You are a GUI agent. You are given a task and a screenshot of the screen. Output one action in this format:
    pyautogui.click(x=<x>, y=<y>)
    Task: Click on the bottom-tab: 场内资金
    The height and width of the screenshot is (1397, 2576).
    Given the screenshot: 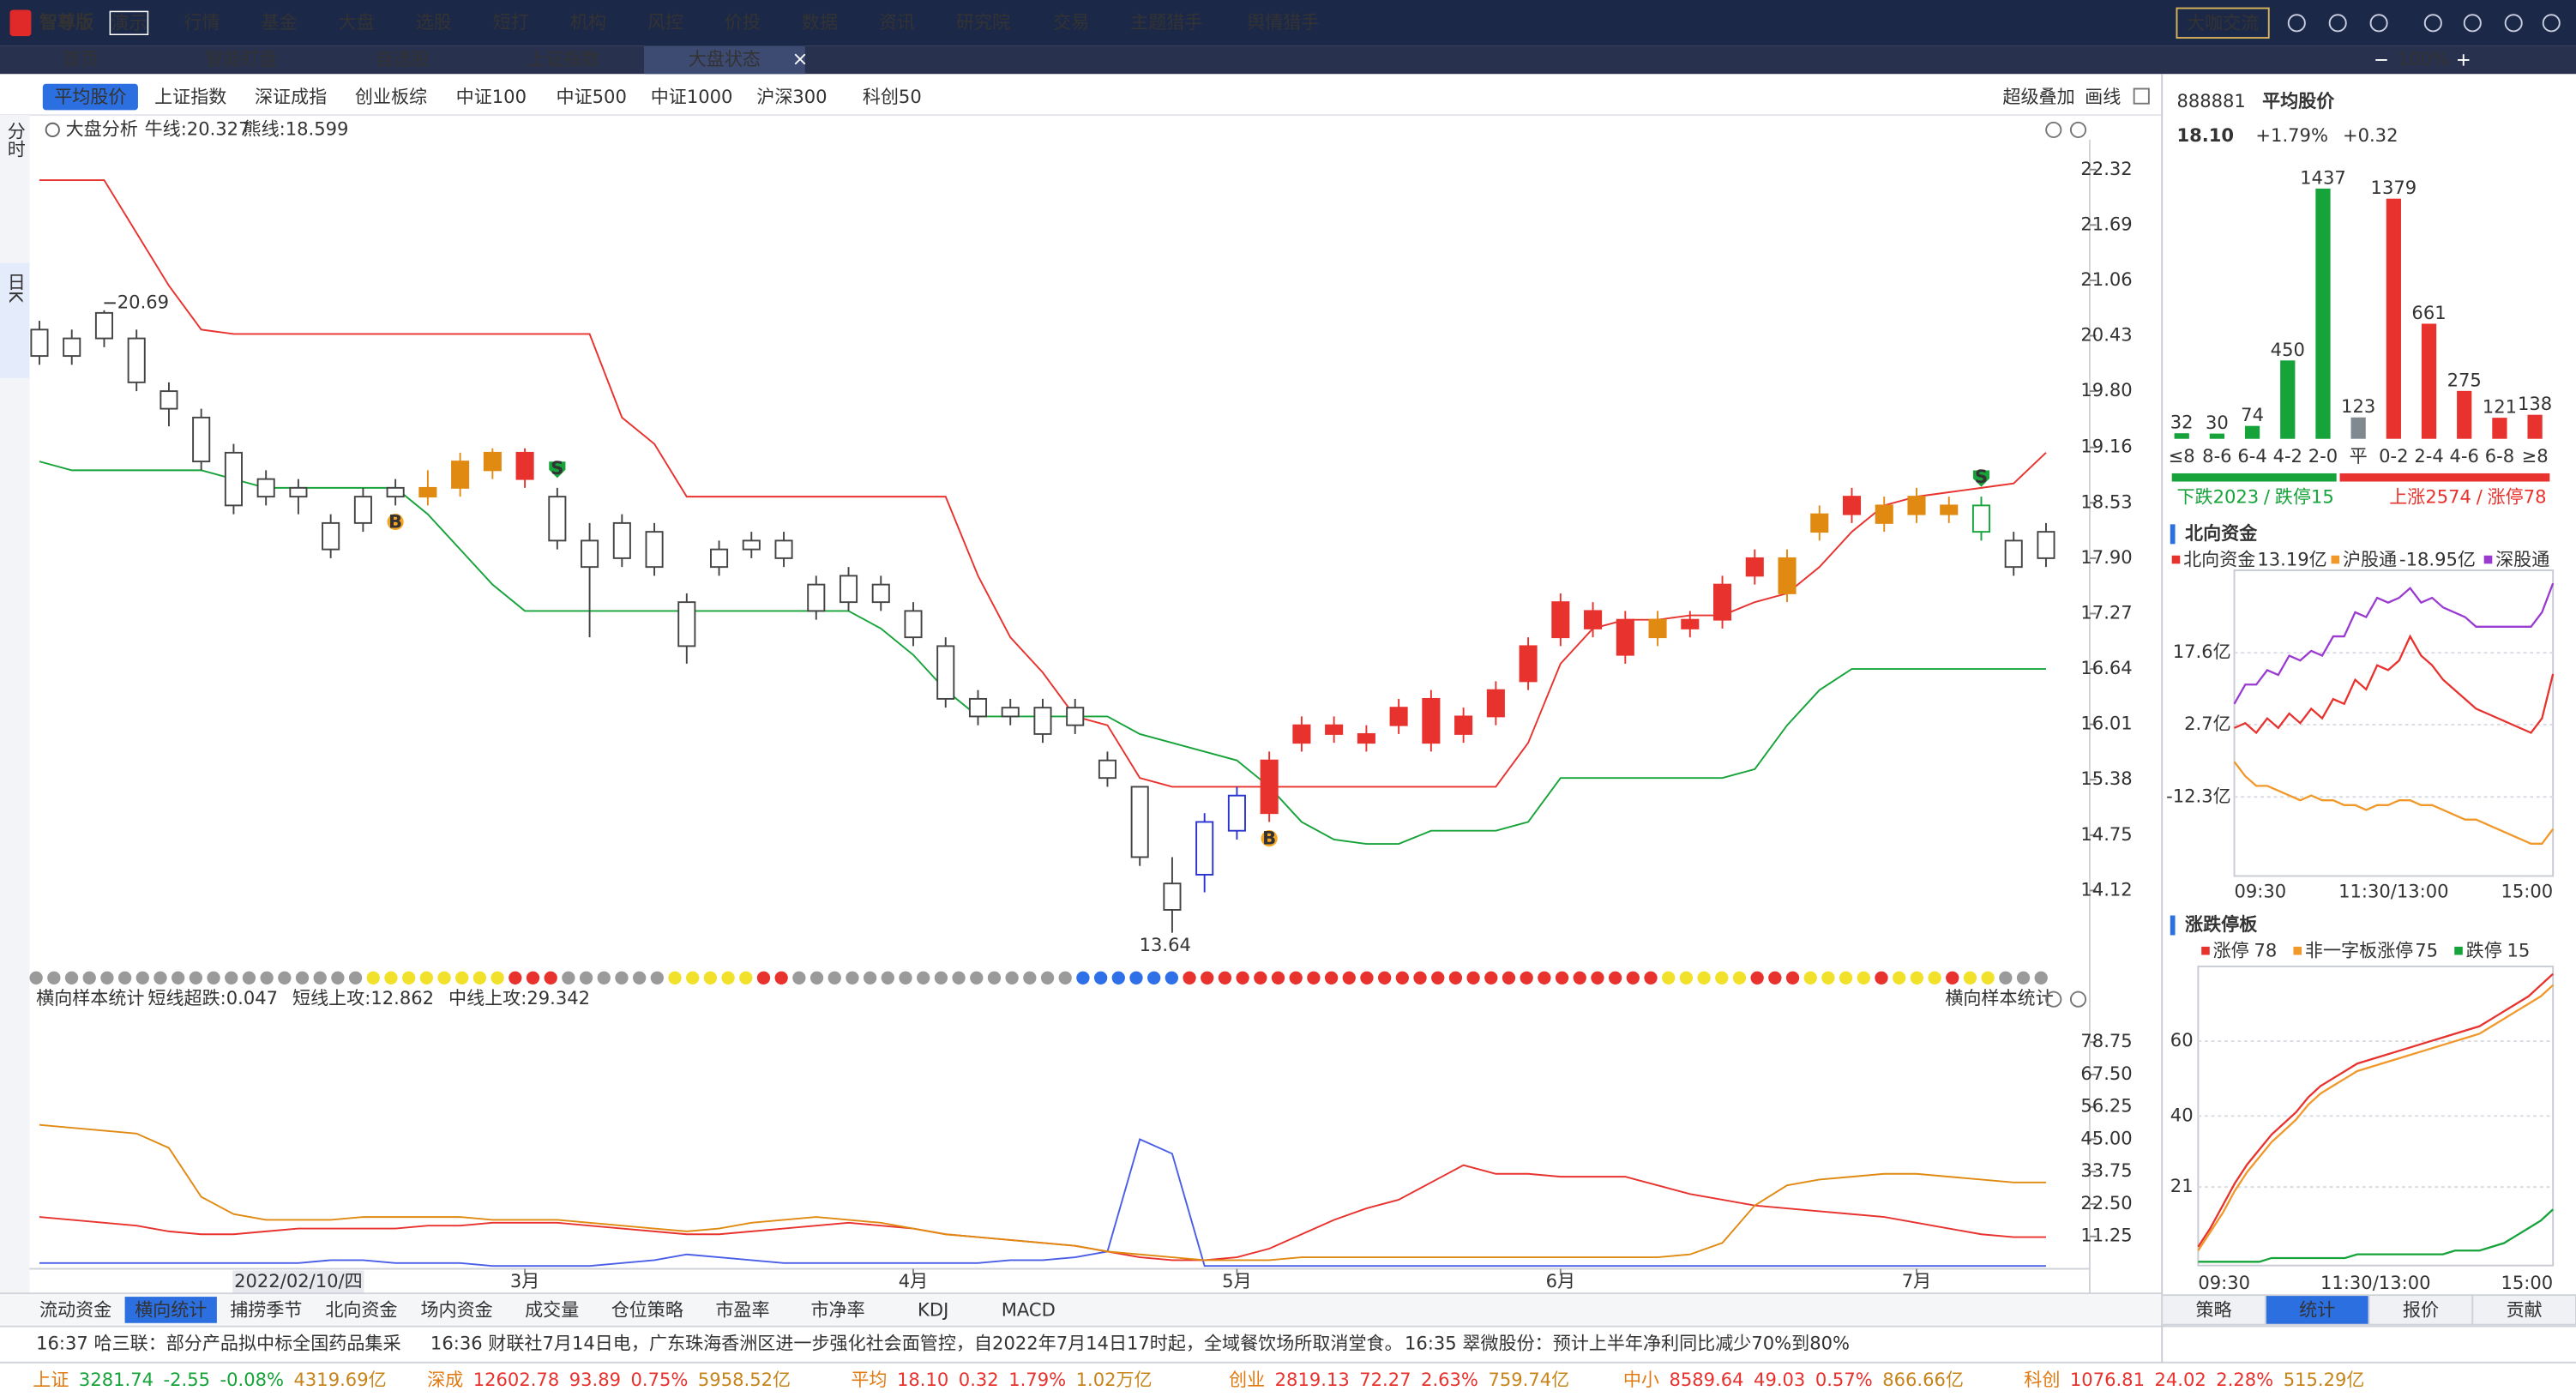 What is the action you would take?
    pyautogui.click(x=456, y=1309)
    